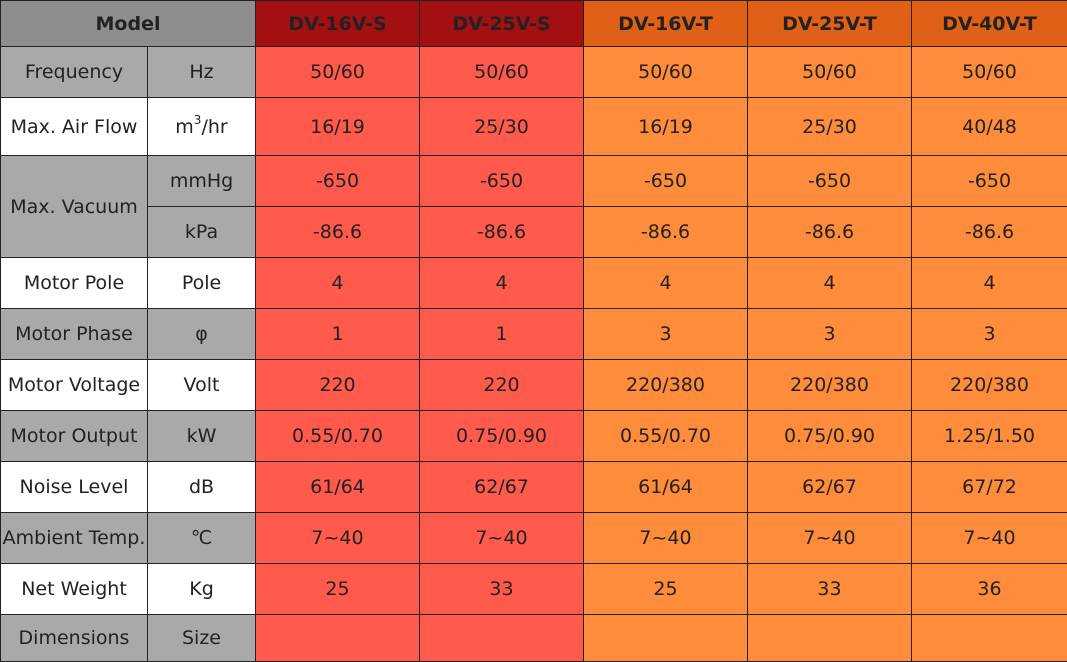 The height and width of the screenshot is (662, 1067). What do you see at coordinates (989, 436) in the screenshot?
I see `table-cell: 1.25/1.50` at bounding box center [989, 436].